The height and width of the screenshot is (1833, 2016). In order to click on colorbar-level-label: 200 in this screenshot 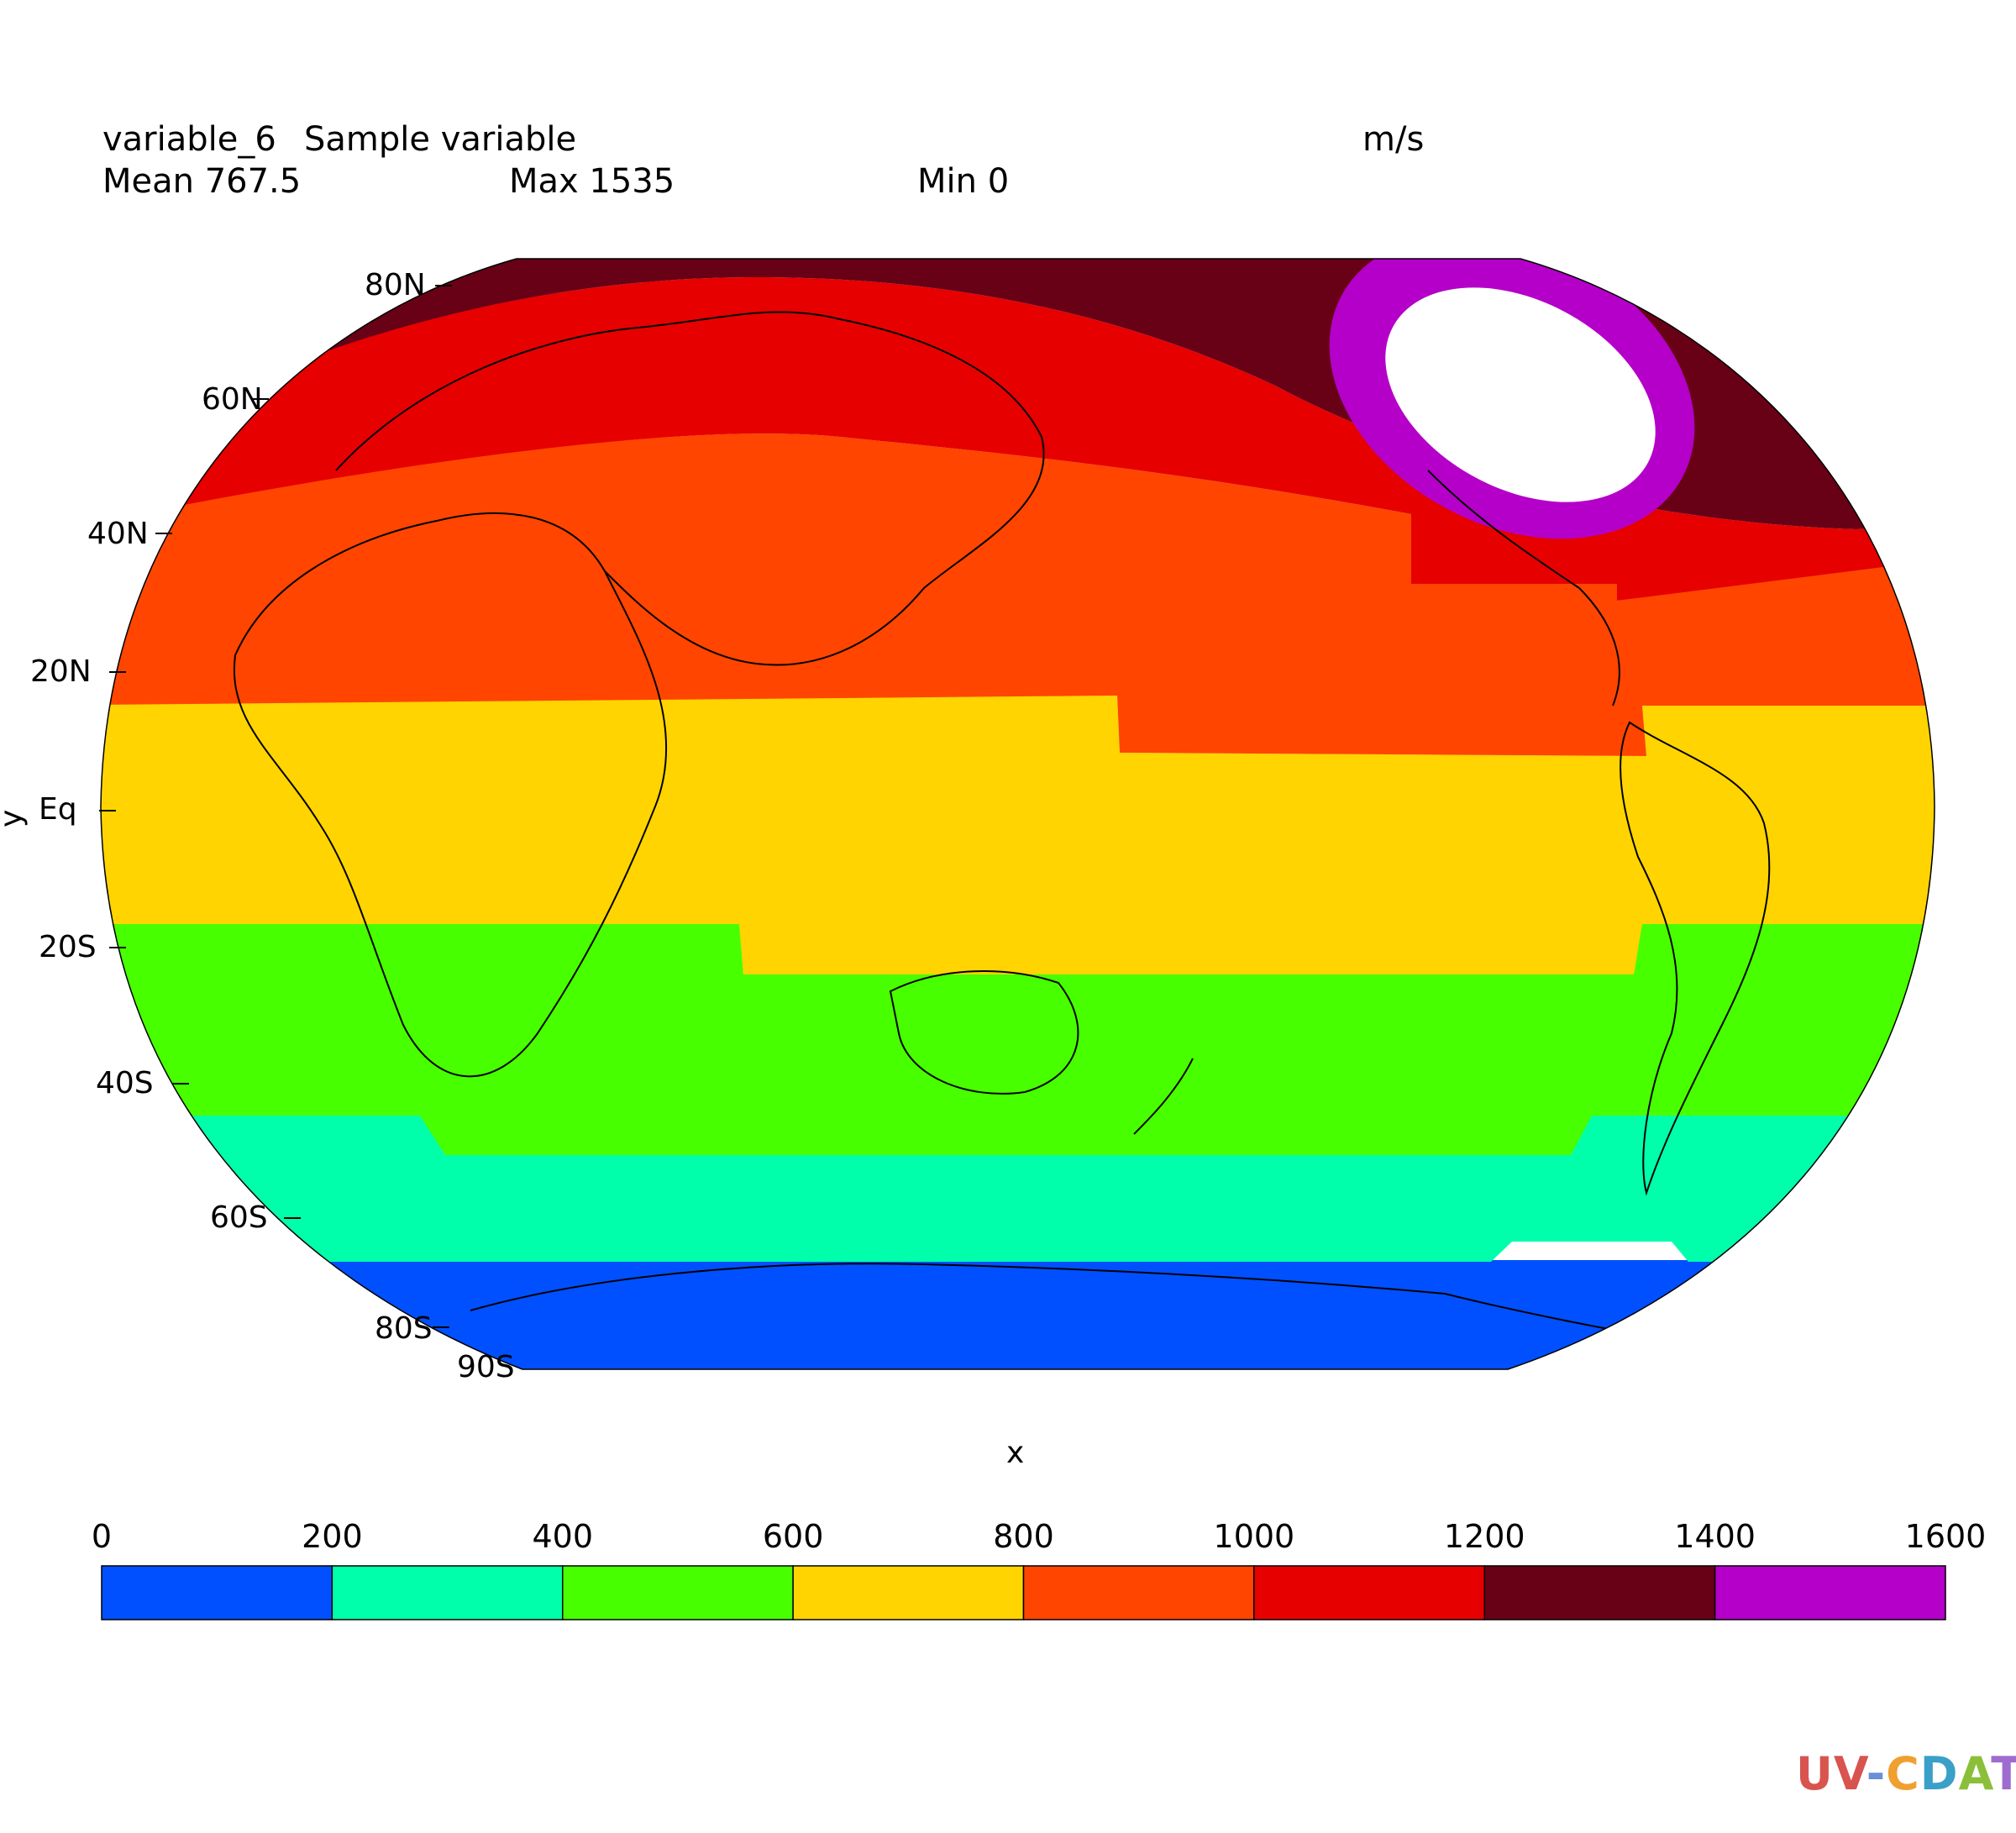, I will do `click(332, 1536)`.